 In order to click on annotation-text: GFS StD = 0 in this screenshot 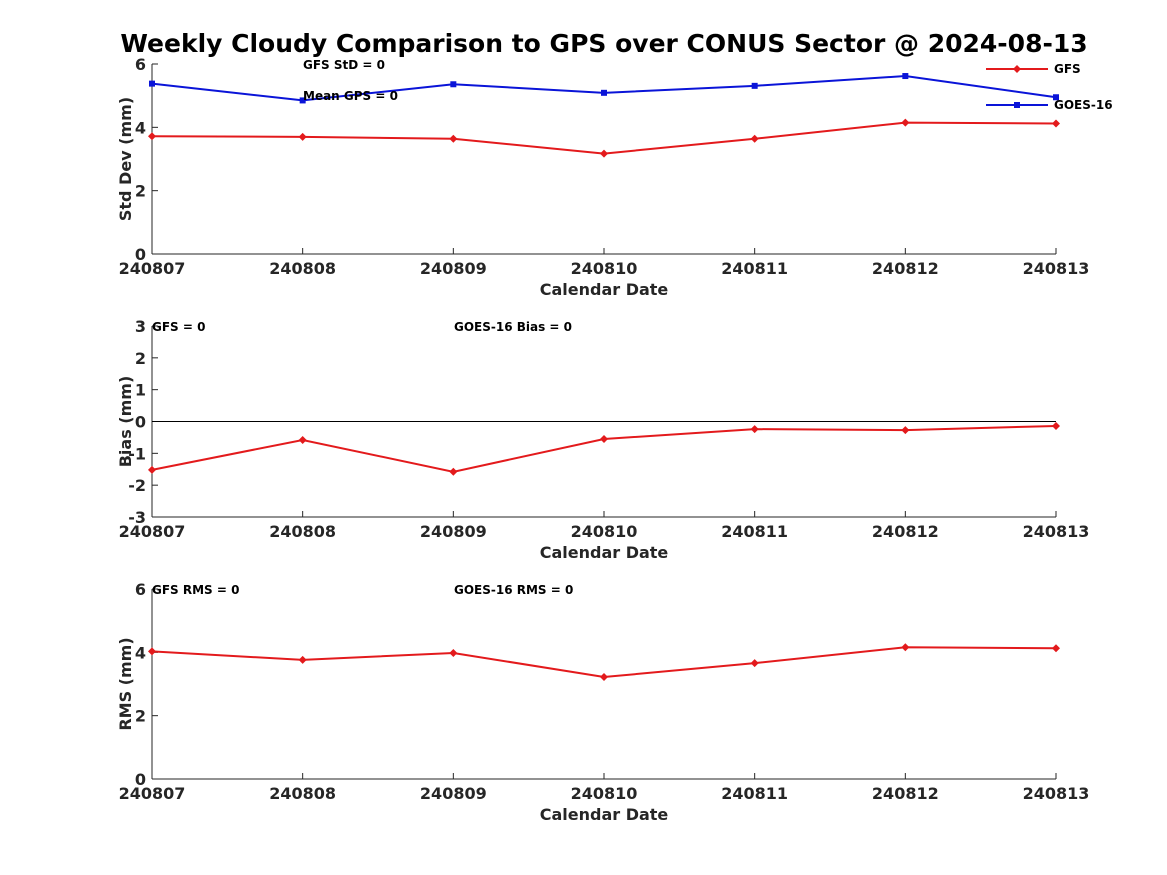, I will do `click(344, 65)`.